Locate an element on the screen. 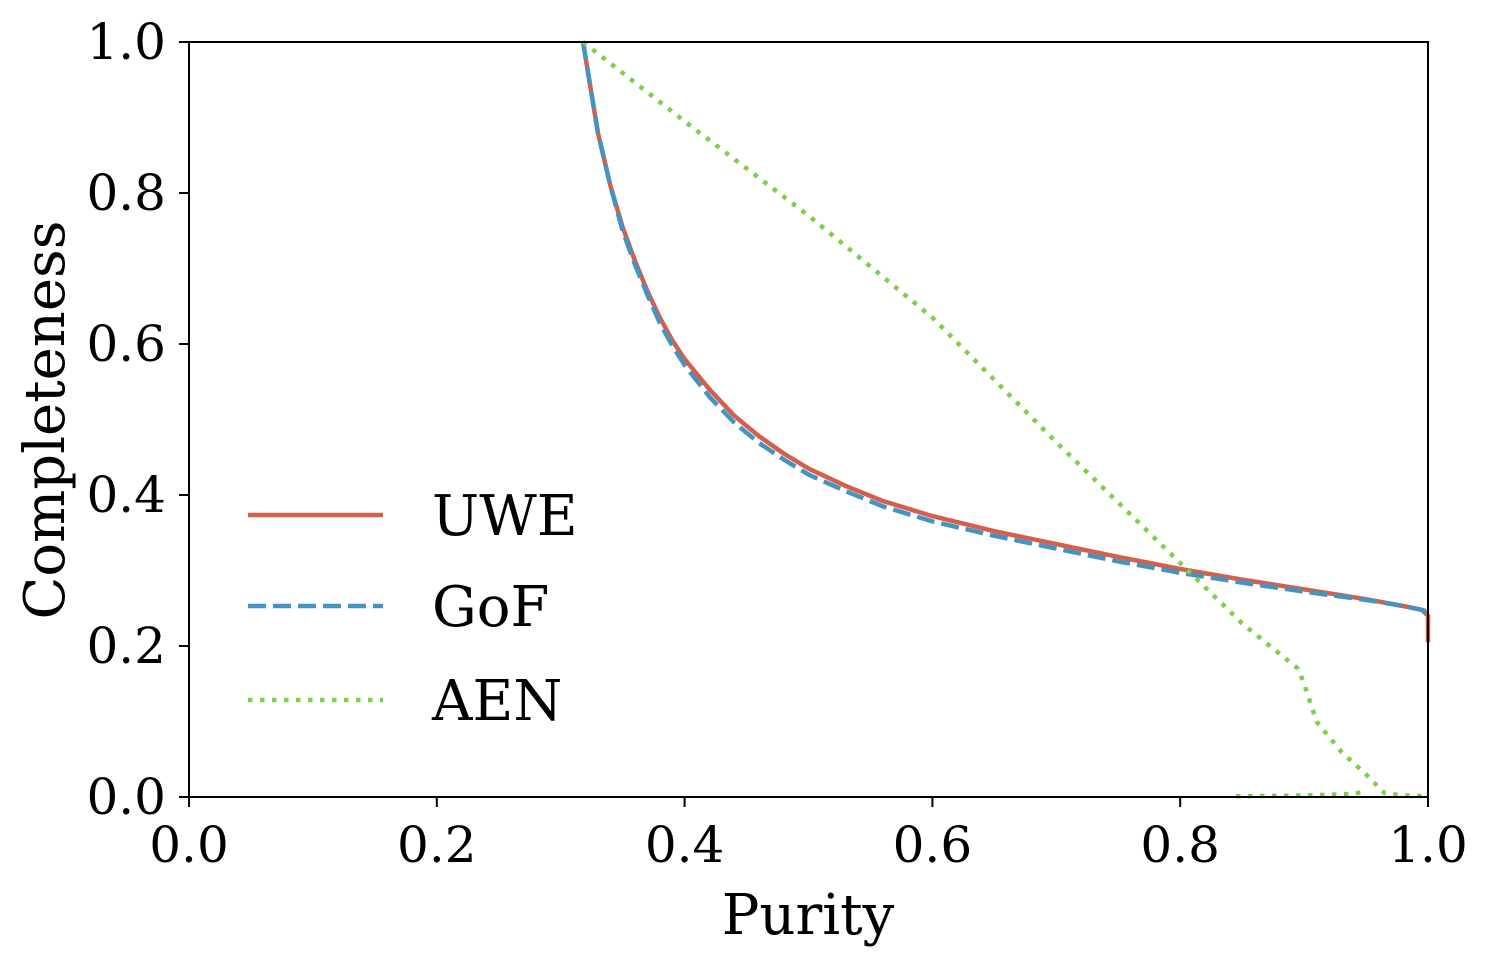  legend: UWE GoF AEN is located at coordinates (413, 609).